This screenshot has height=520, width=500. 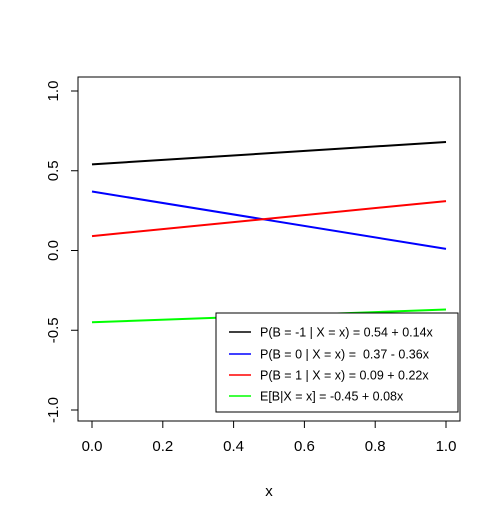 What do you see at coordinates (53, 170) in the screenshot?
I see `y-tick-label: 0.5` at bounding box center [53, 170].